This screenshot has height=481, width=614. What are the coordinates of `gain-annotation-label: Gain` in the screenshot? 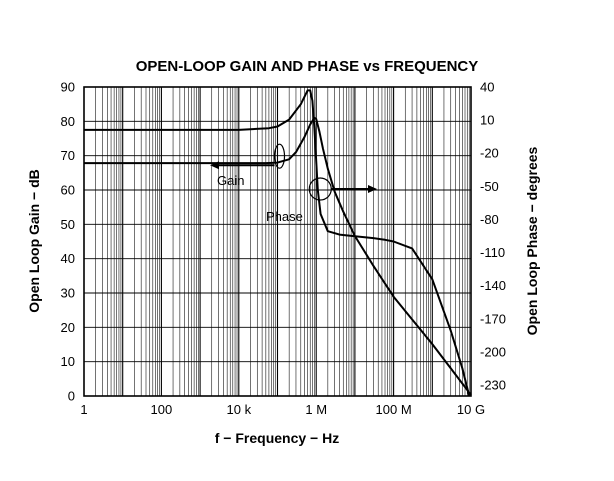 It's located at (230, 180).